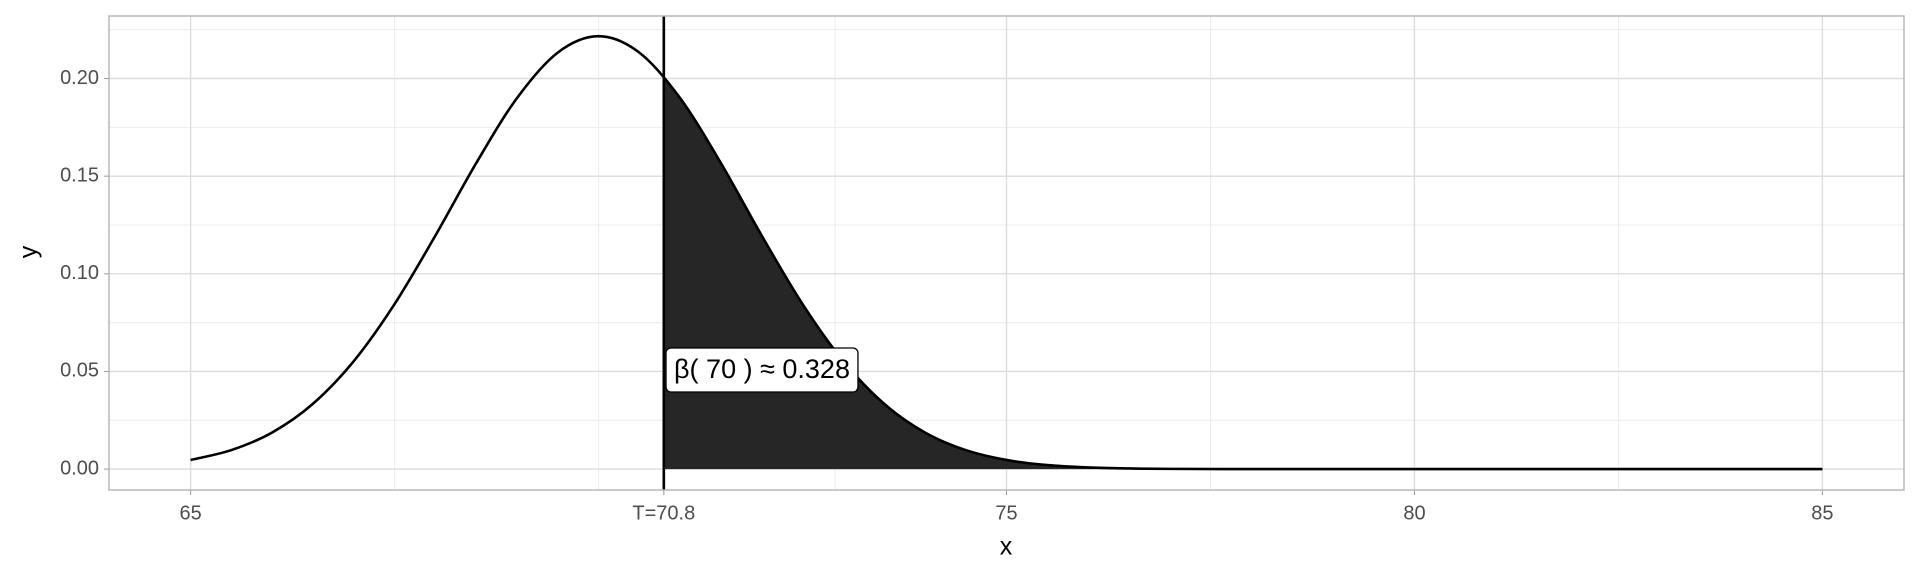 The image size is (1920, 576). I want to click on x-tick-label: 80, so click(1414, 513).